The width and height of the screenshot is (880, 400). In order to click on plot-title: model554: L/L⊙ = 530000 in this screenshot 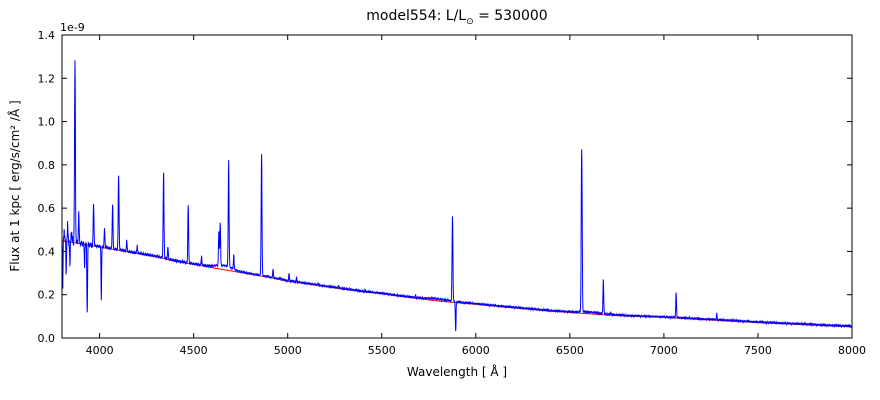, I will do `click(457, 19)`.